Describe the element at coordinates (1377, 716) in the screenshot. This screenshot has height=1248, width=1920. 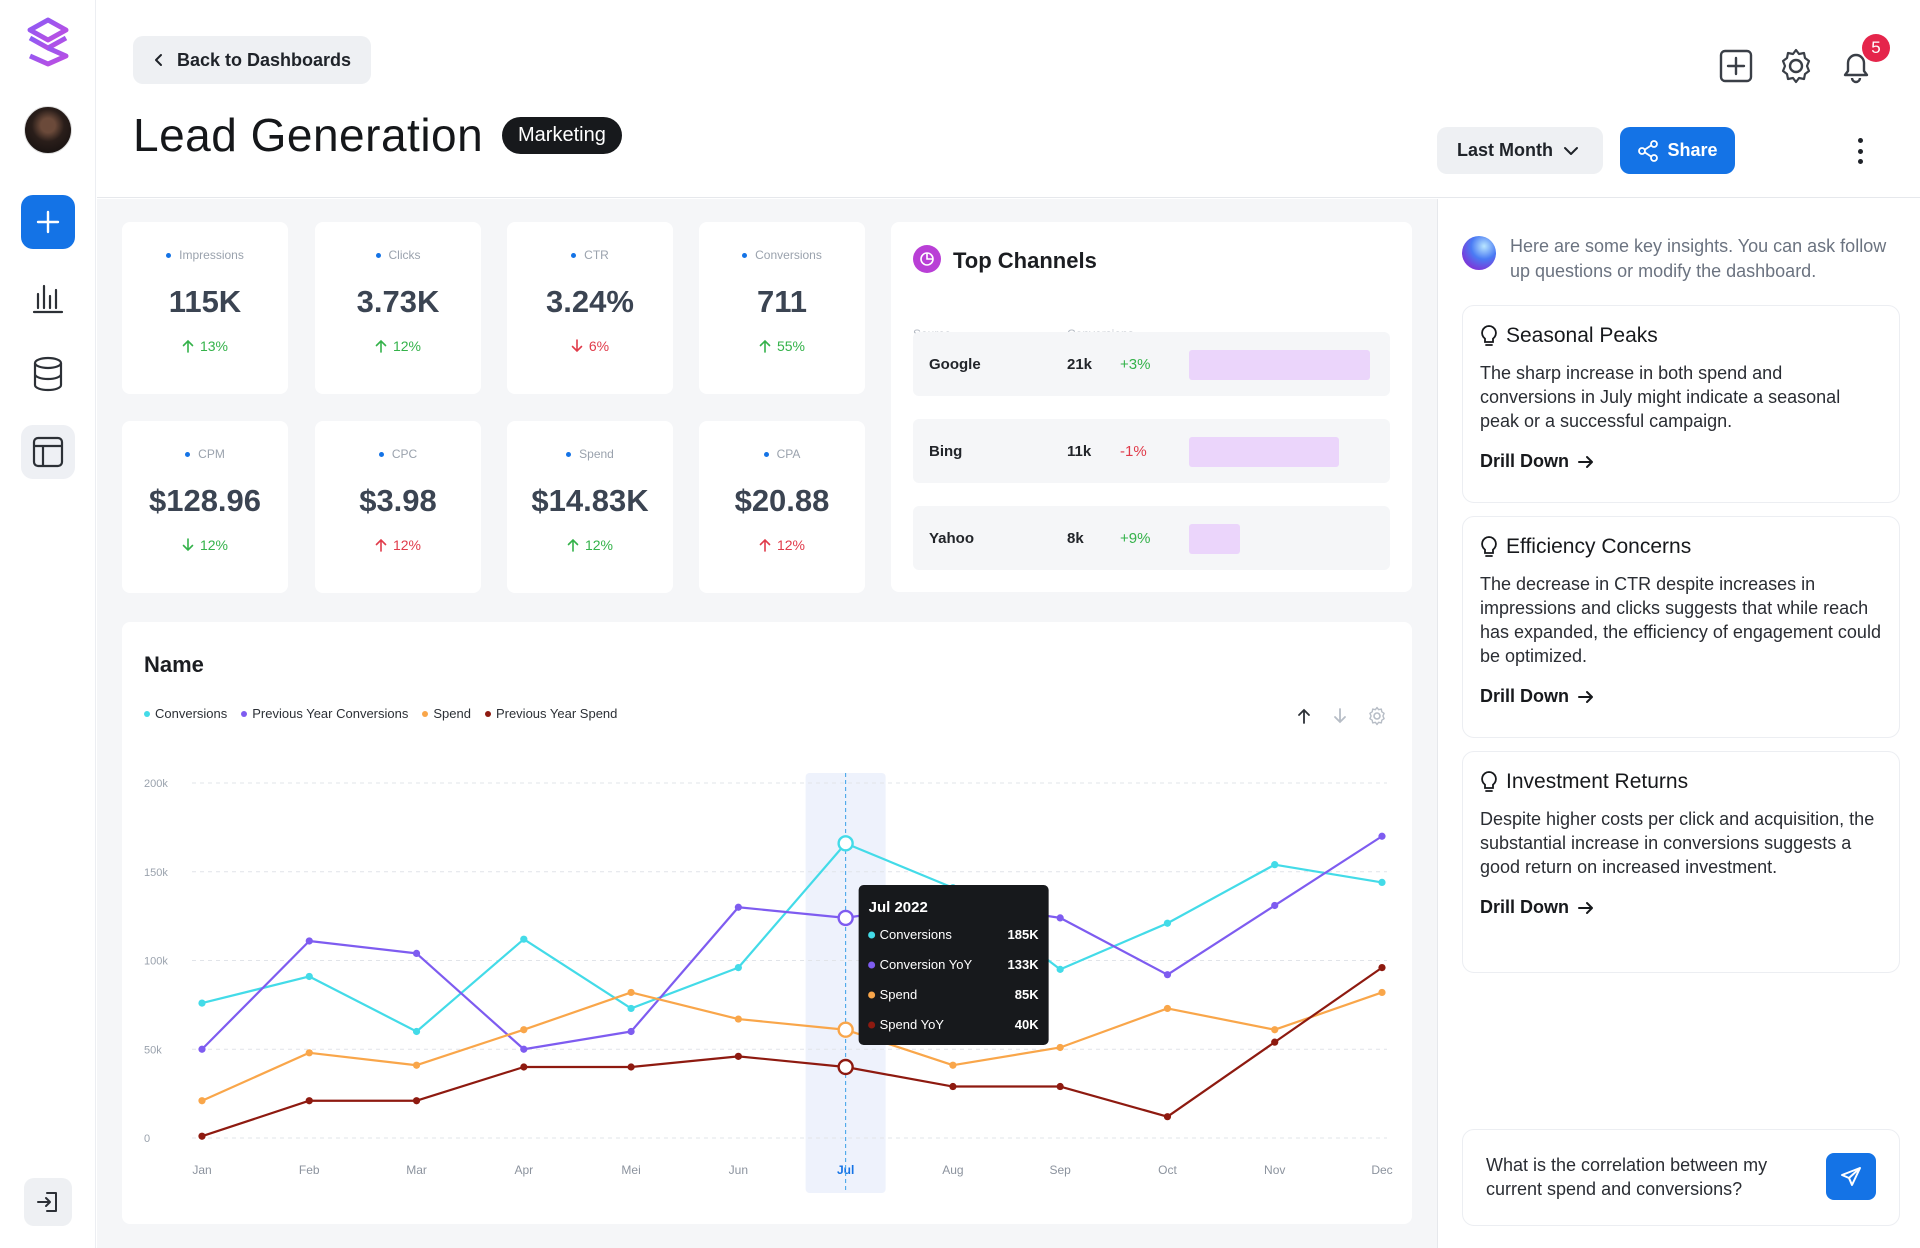
I see `chart-settings-button` at that location.